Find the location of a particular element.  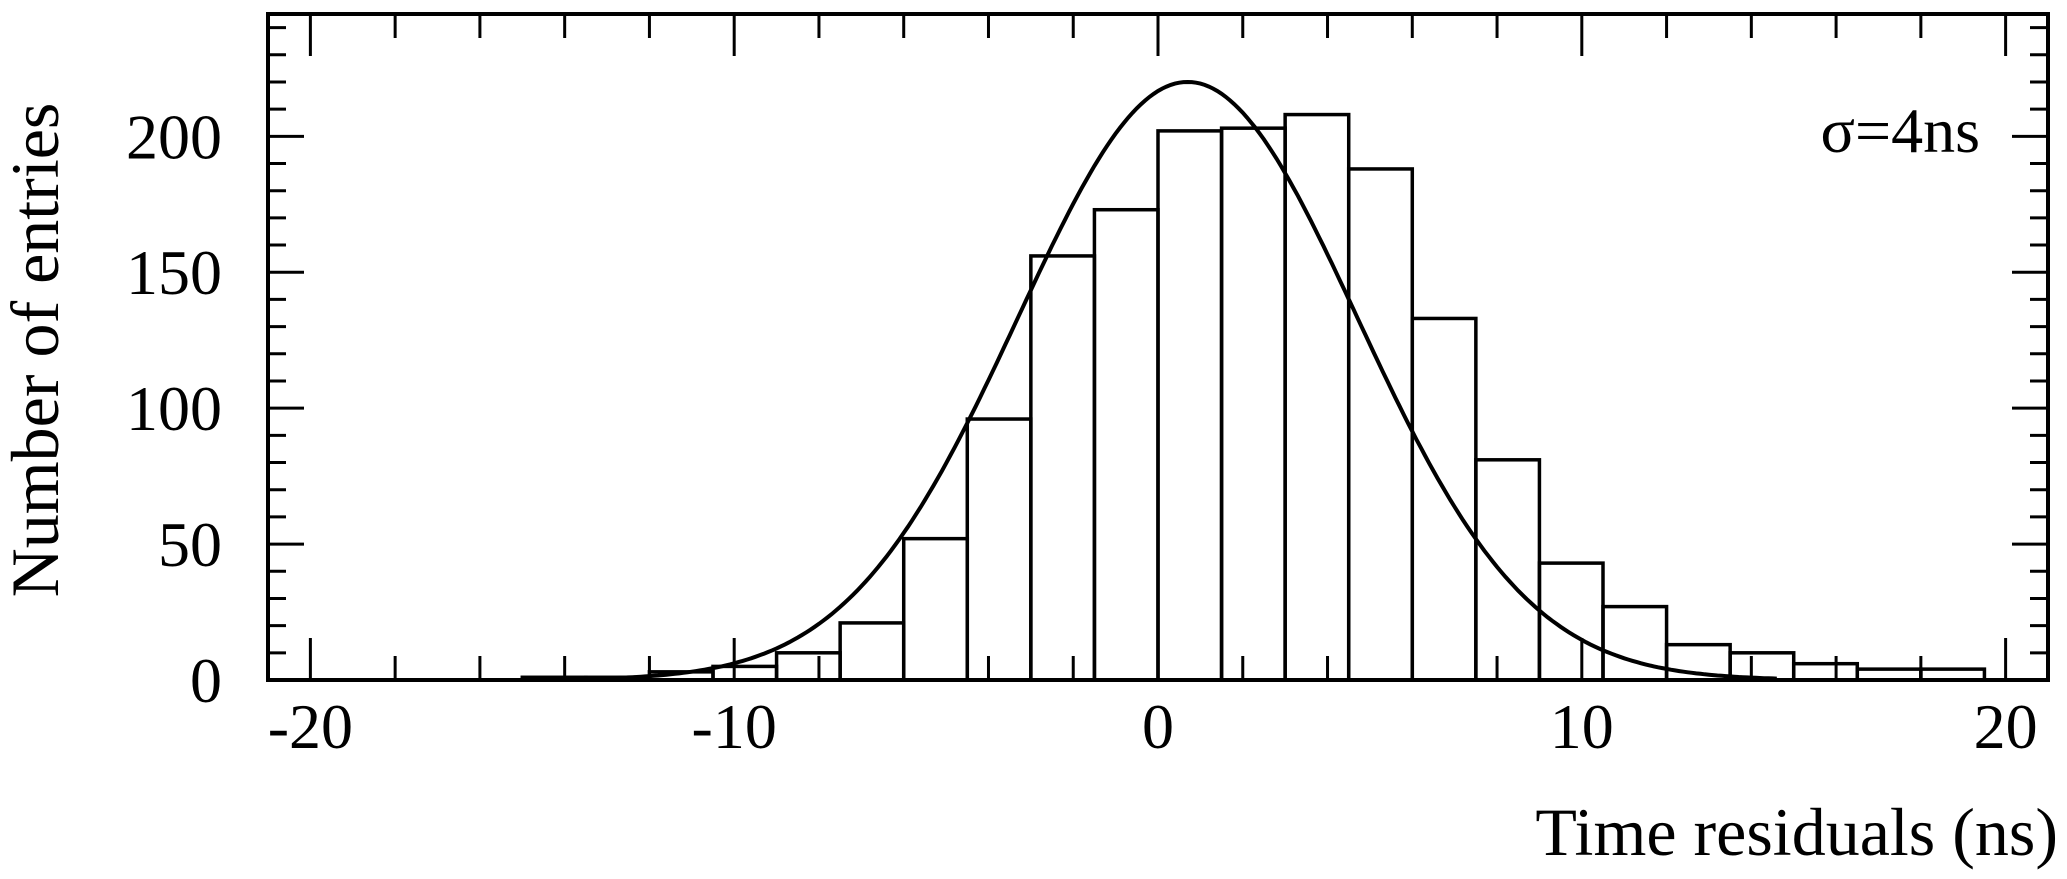

x-tick-label: -20 is located at coordinates (310, 726).